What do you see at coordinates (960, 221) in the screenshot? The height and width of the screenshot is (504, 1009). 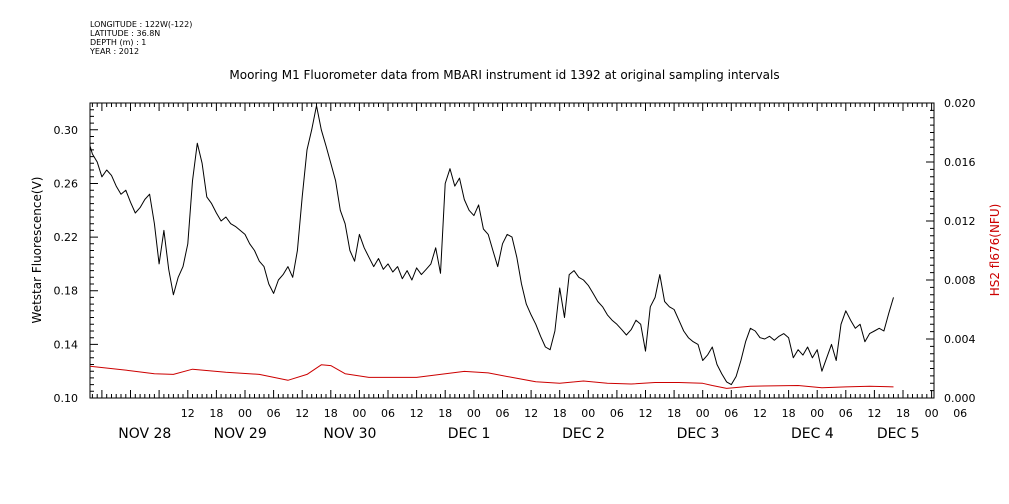 I see `y-right-tick-label: 0.012` at bounding box center [960, 221].